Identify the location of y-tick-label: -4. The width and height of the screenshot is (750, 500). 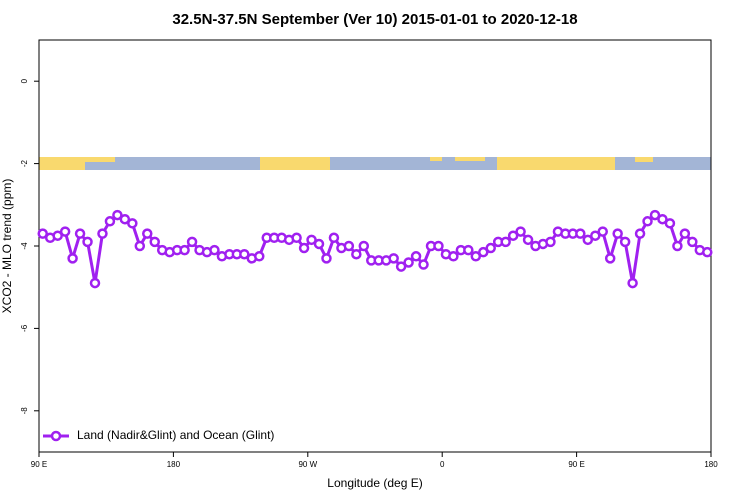
(24, 246).